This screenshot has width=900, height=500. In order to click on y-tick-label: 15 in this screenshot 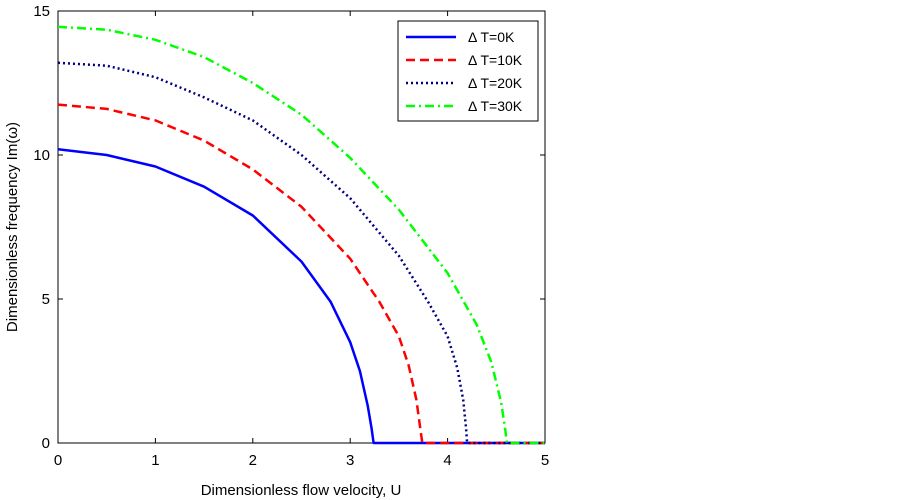, I will do `click(41, 11)`.